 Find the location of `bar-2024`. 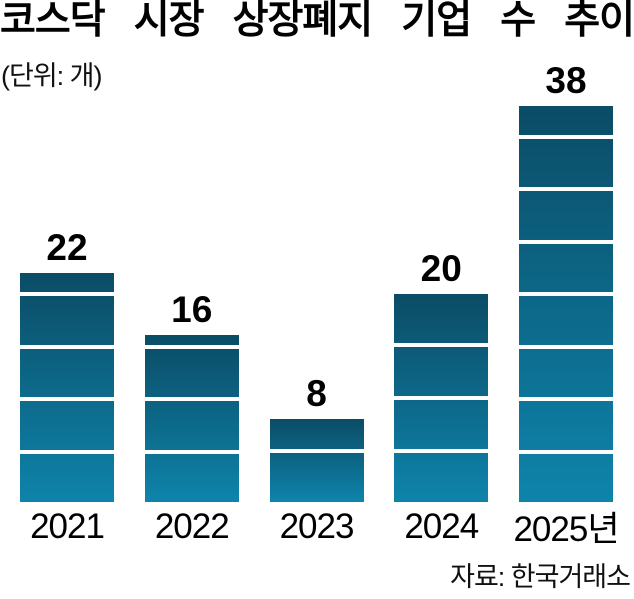

bar-2024 is located at coordinates (441, 398).